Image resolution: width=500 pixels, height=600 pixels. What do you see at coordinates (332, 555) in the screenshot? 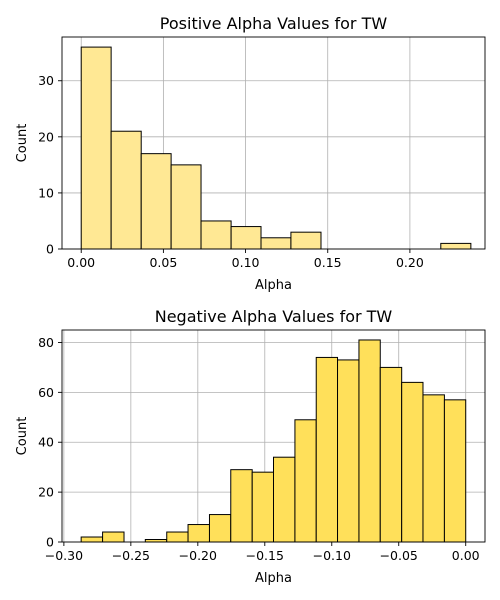
I see `x-tick-label: −0.10` at bounding box center [332, 555].